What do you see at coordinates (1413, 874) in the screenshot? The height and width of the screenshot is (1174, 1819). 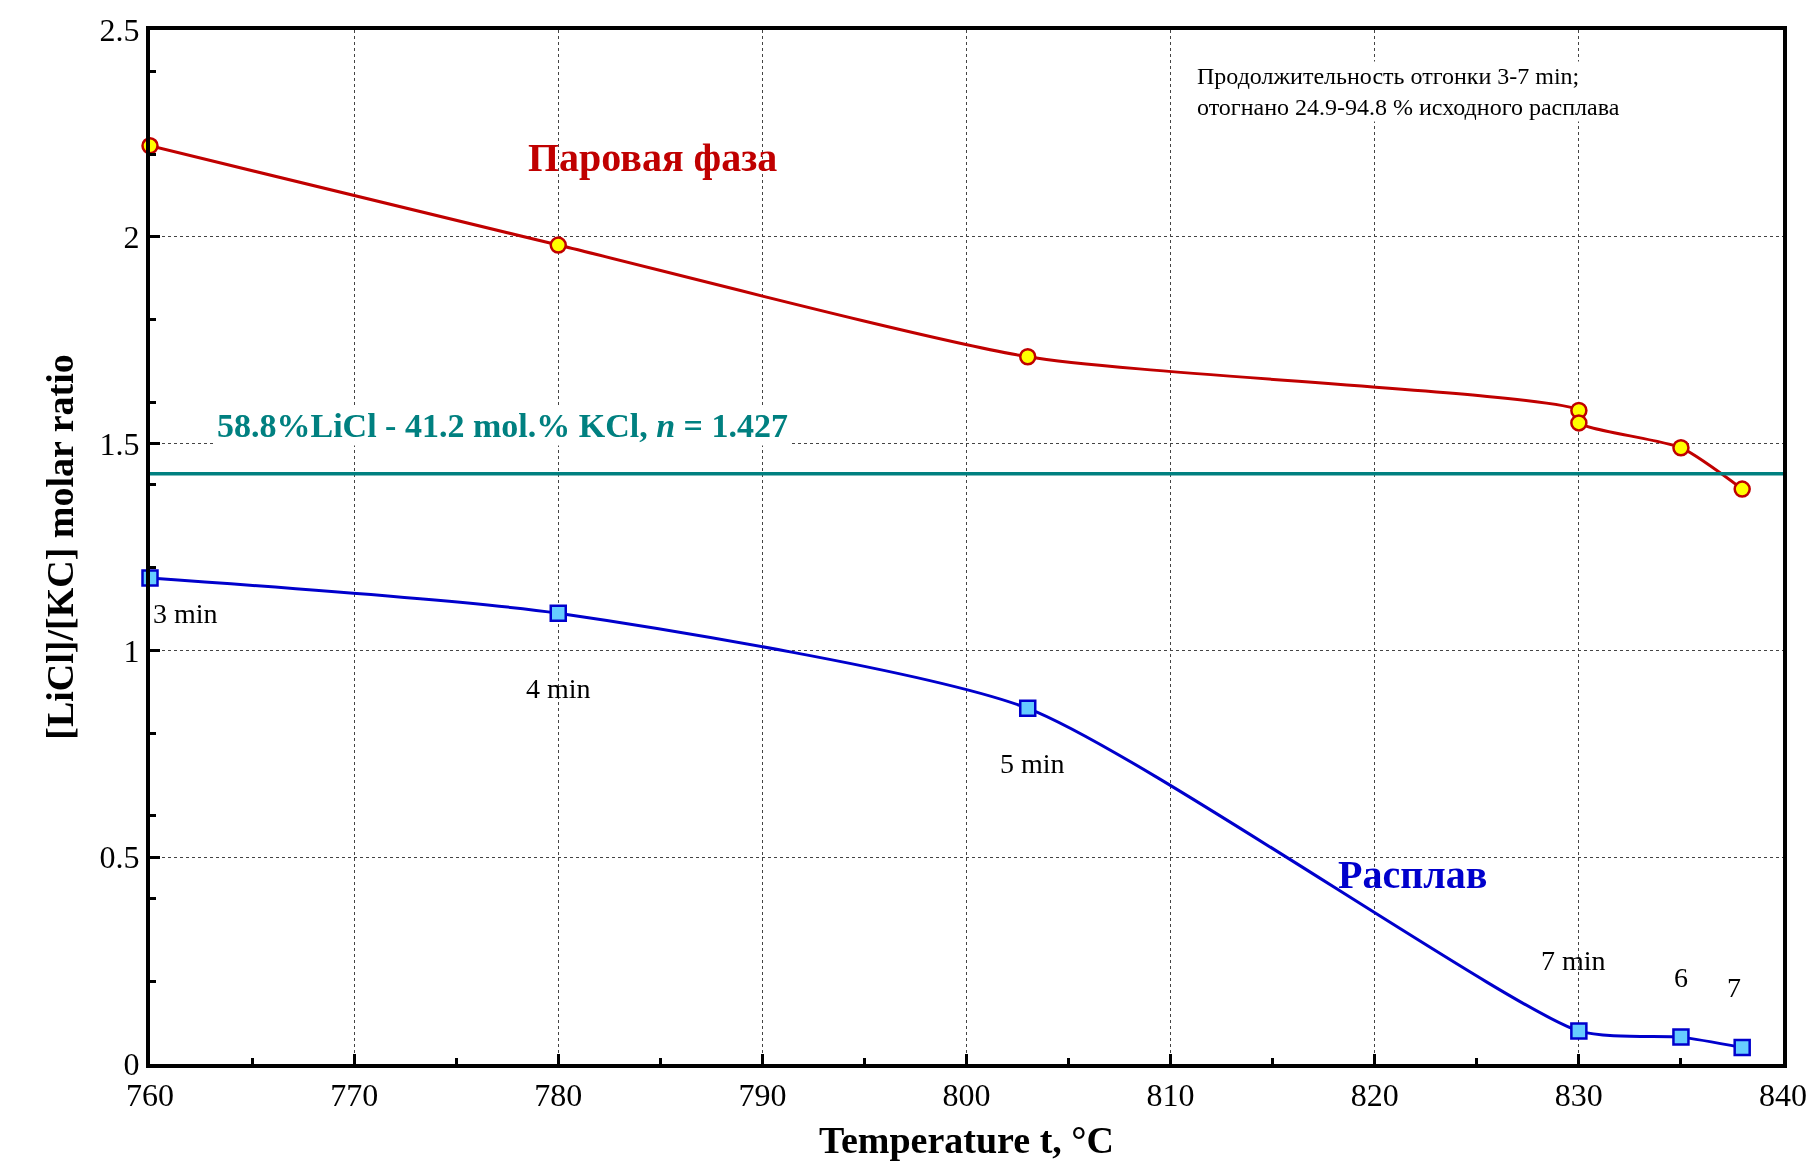 I see `series-label: Расплав` at bounding box center [1413, 874].